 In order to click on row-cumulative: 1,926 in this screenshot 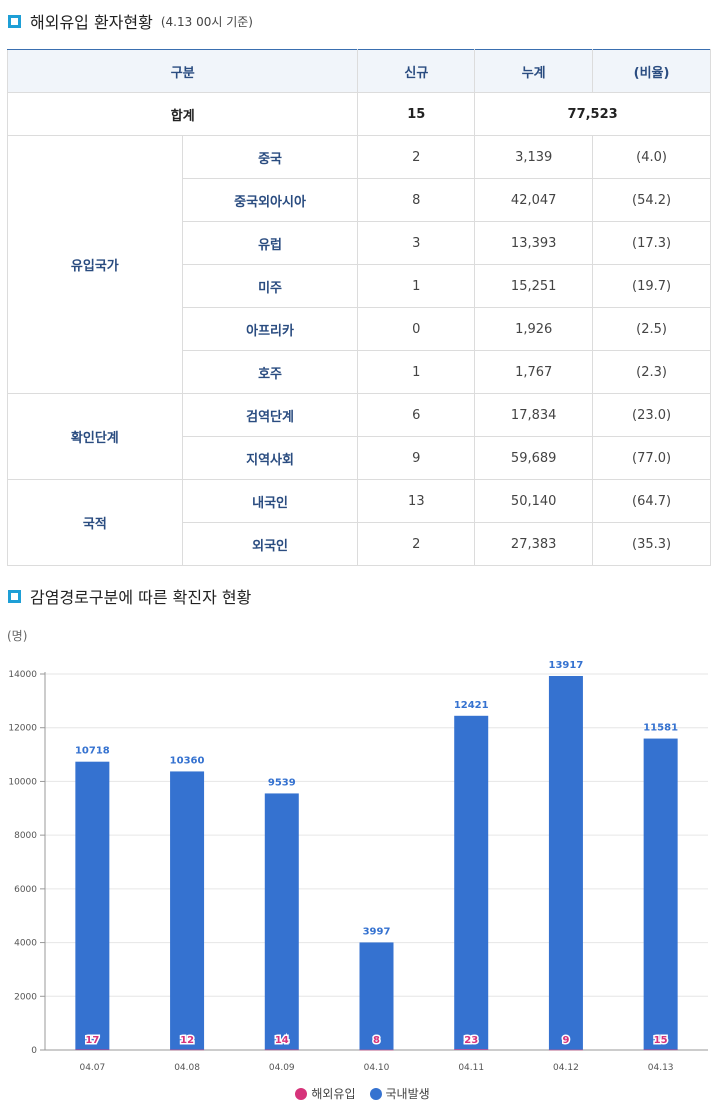, I will do `click(534, 329)`.